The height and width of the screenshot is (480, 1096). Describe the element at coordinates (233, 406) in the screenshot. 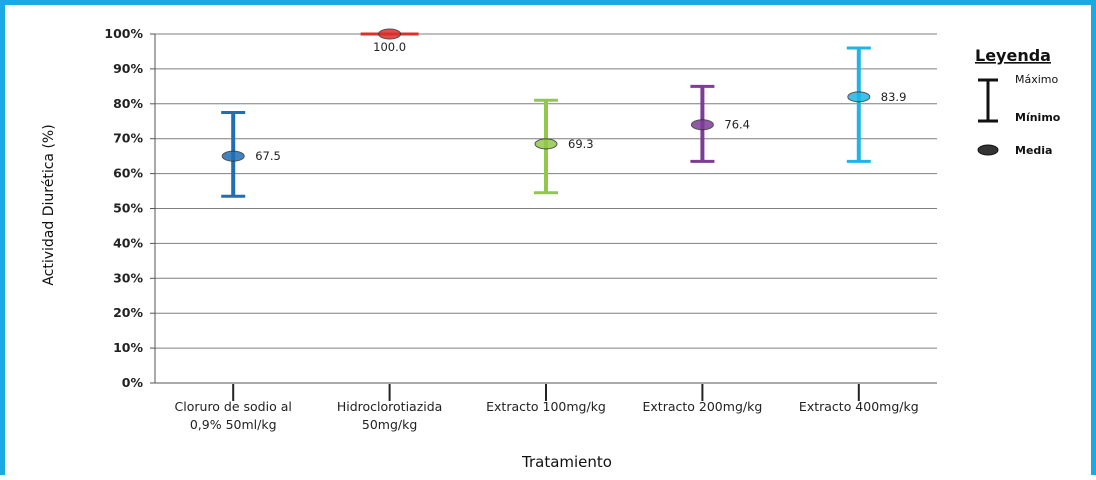

I see `x-tick-label: Cloruro de sodio al` at that location.